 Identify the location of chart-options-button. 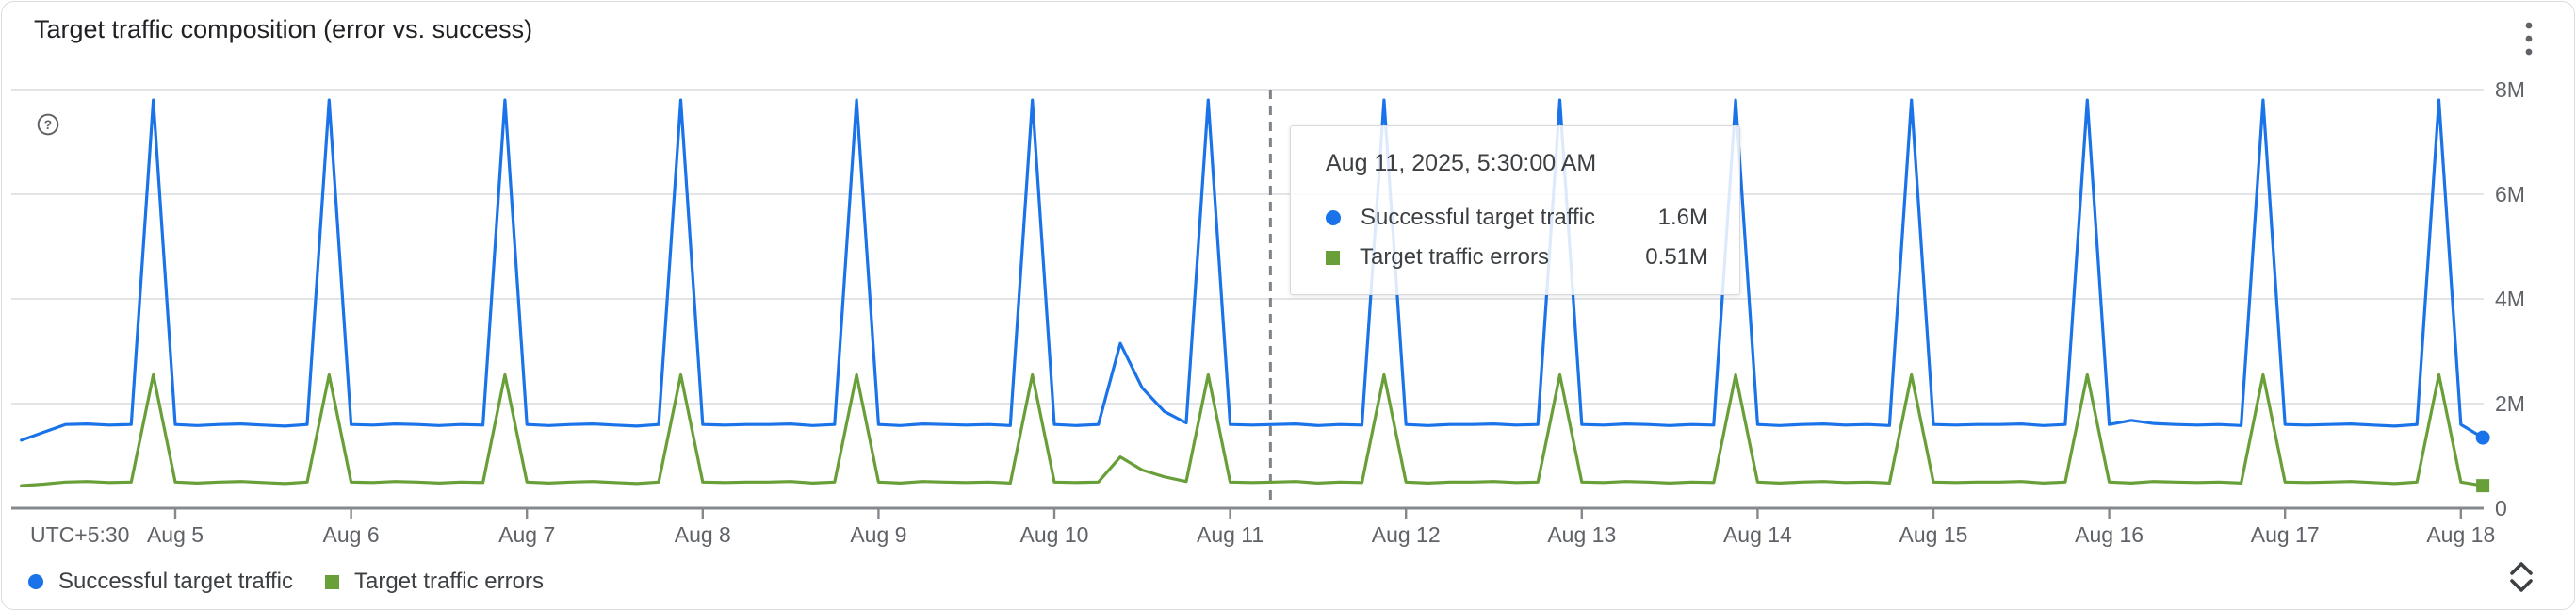
(2529, 39).